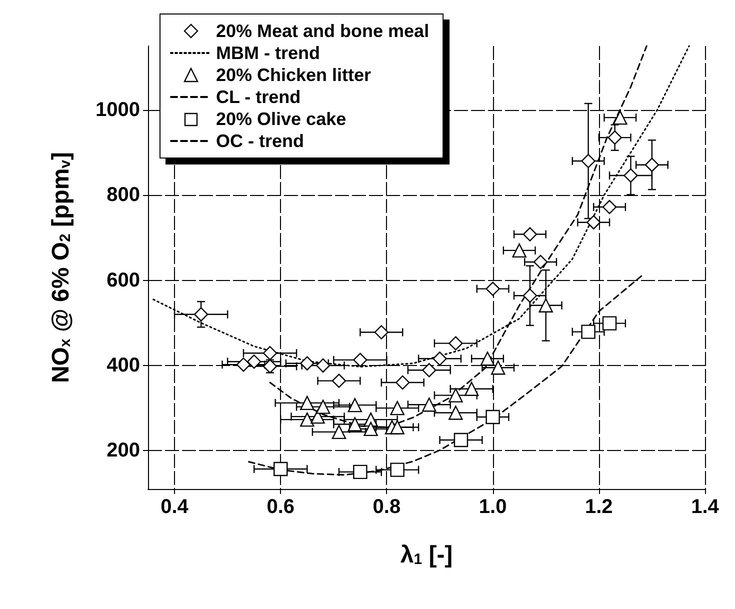 This screenshot has width=735, height=609. I want to click on y-tick-label: 800, so click(123, 195).